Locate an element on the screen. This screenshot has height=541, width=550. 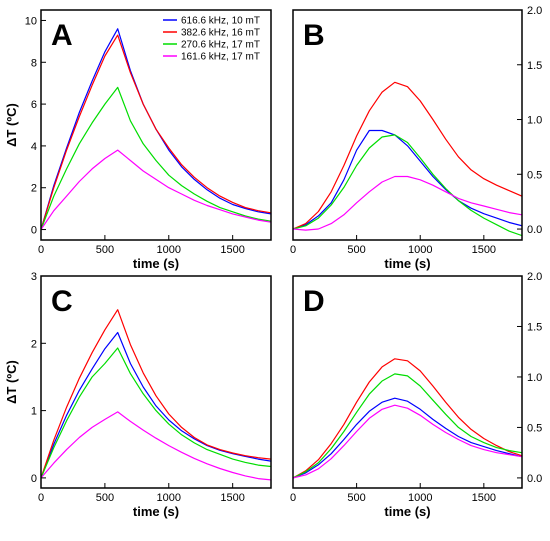
y-tick-label: 4 is located at coordinates (34, 147).